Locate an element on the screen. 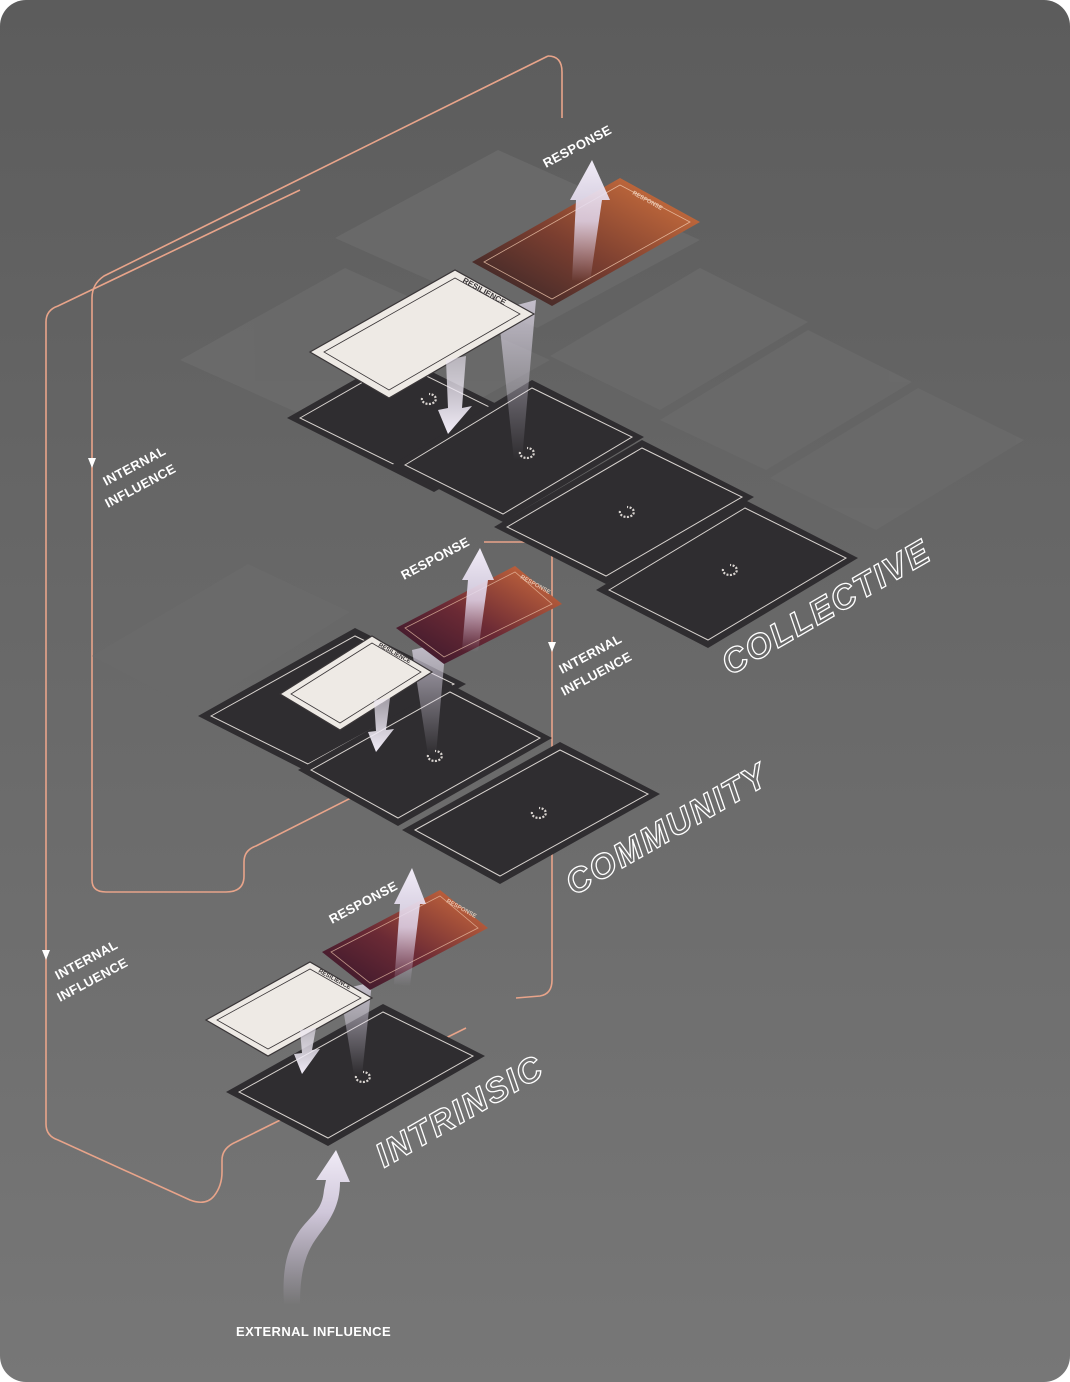  down-arrows is located at coordinates (383, 715).